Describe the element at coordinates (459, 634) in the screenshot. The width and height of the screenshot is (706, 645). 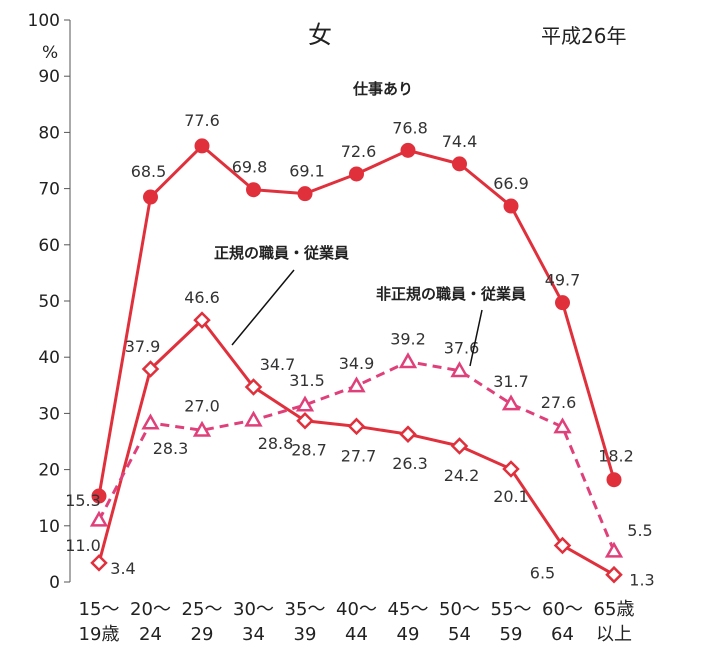
I see `x-tick-label-line2: 54` at that location.